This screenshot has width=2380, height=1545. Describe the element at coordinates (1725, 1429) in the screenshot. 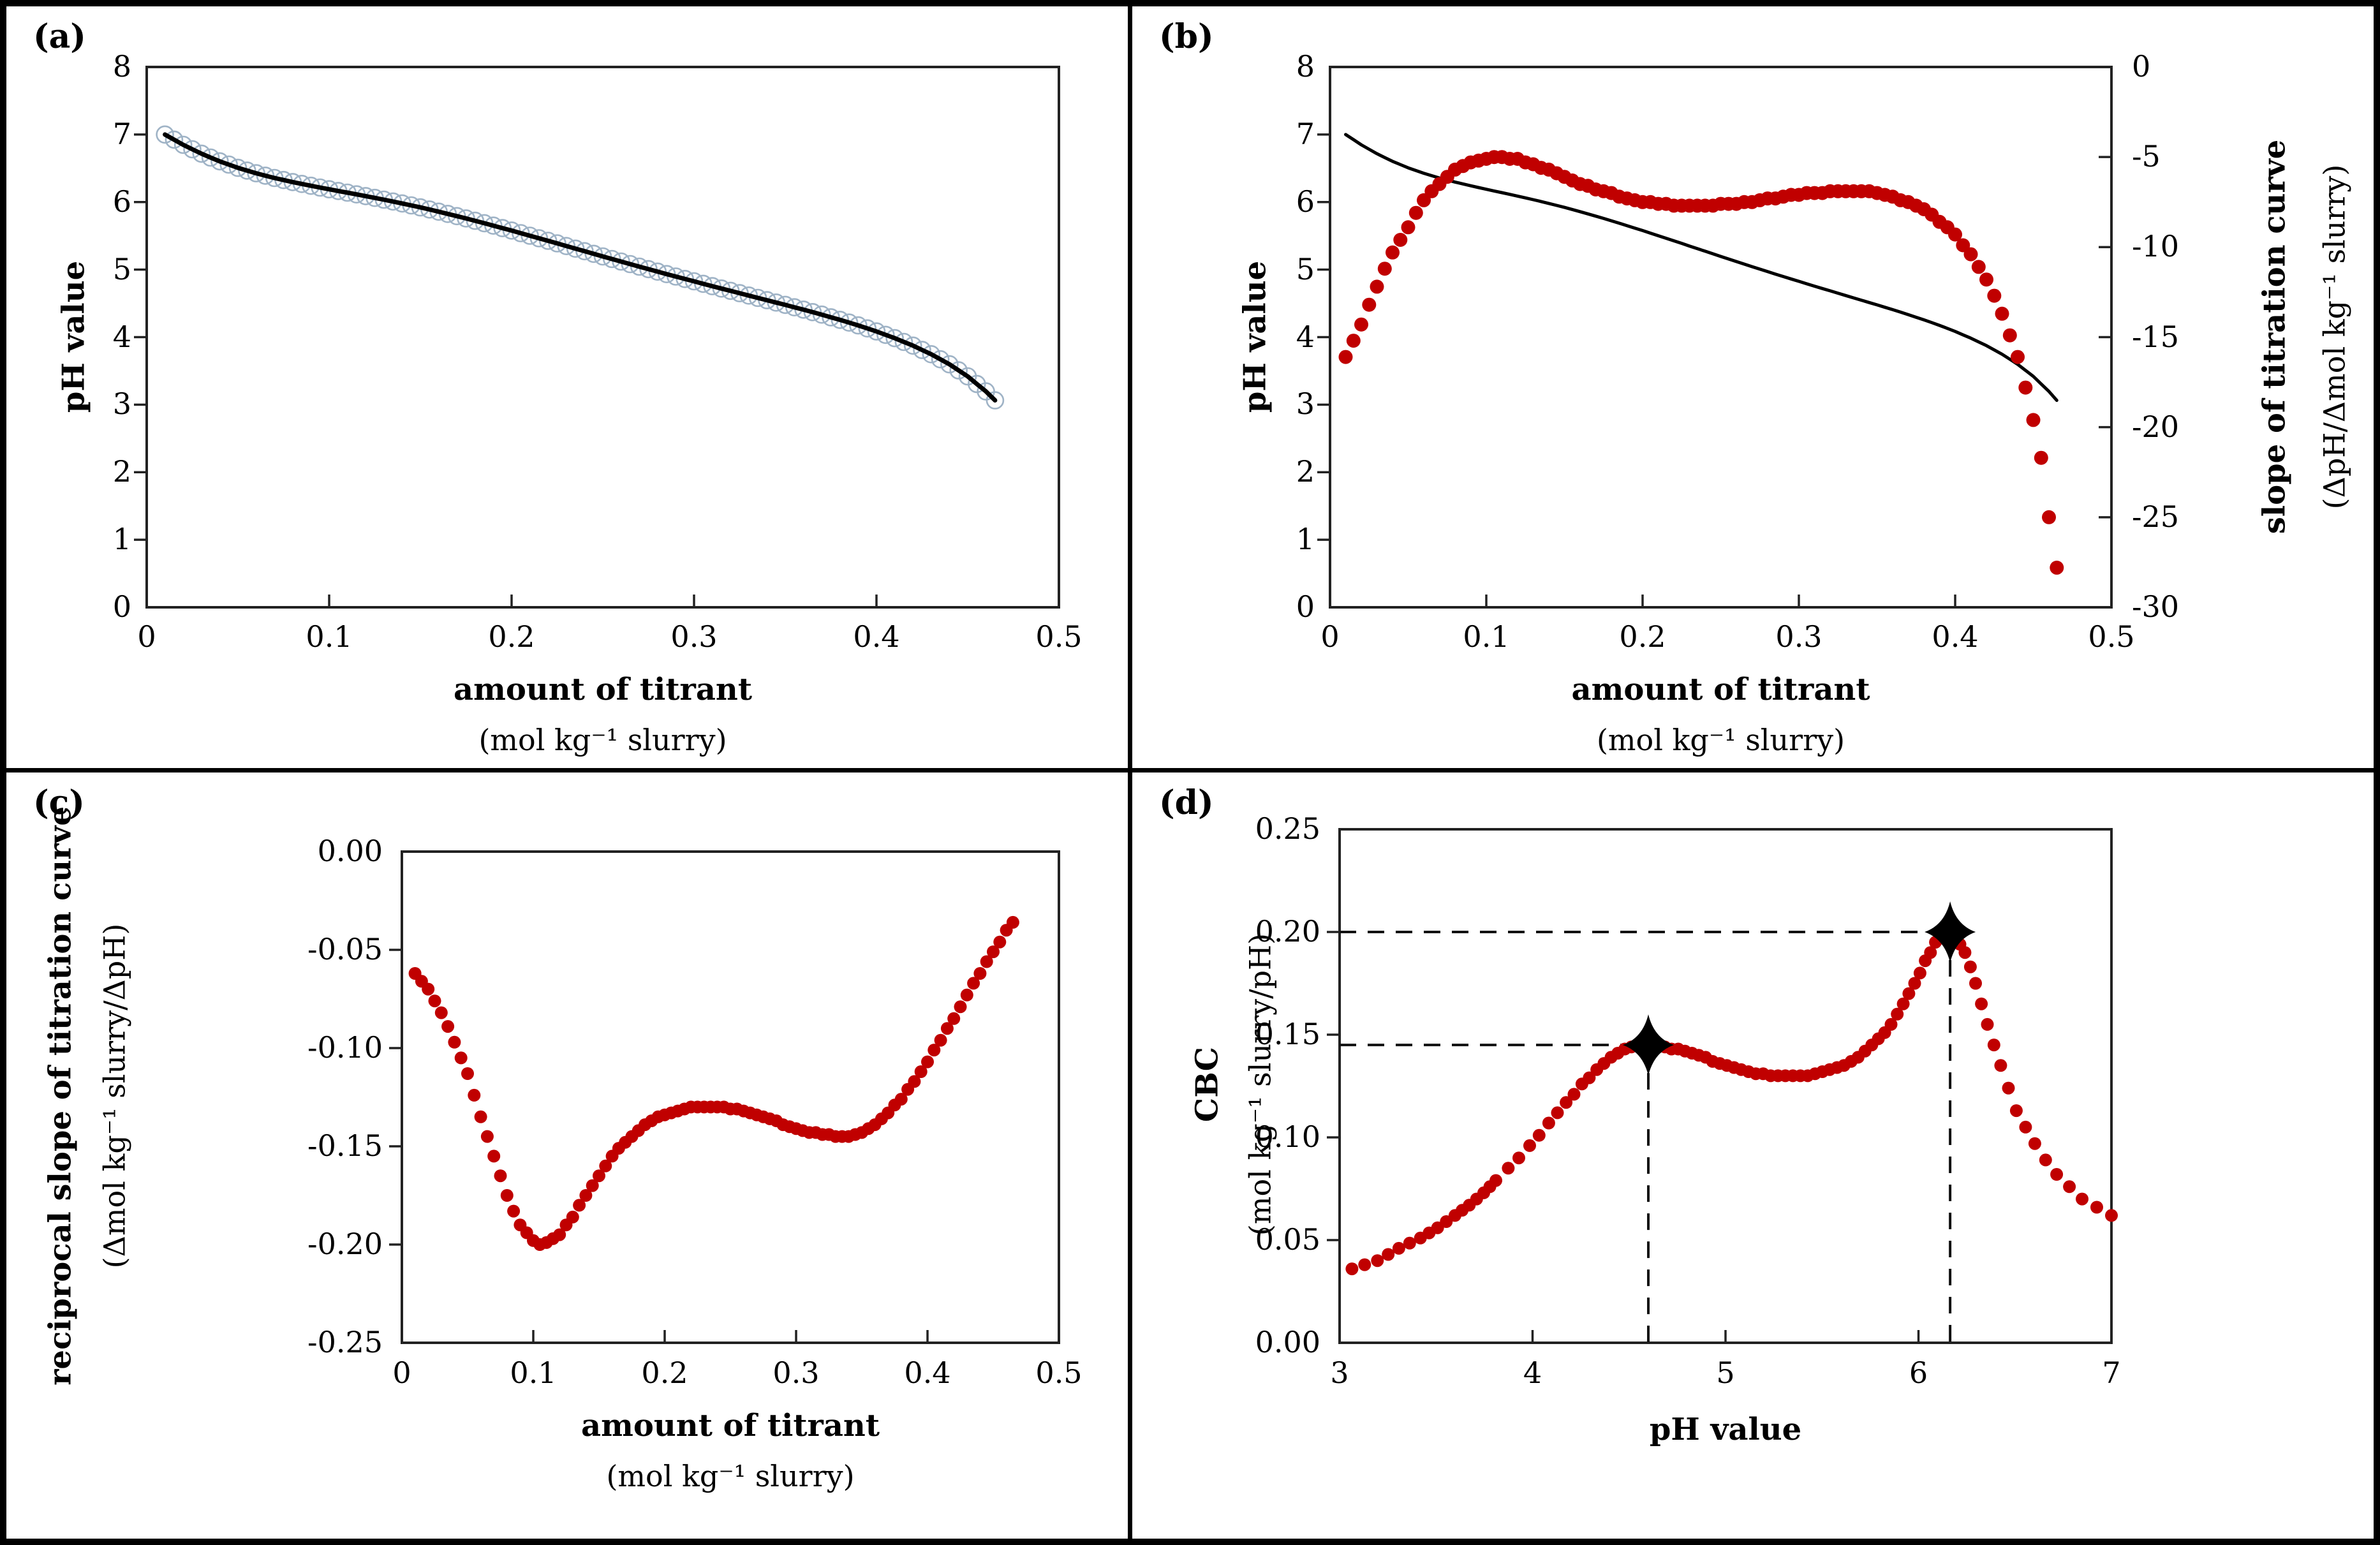

I see `x-axis-title-d: pH value` at that location.